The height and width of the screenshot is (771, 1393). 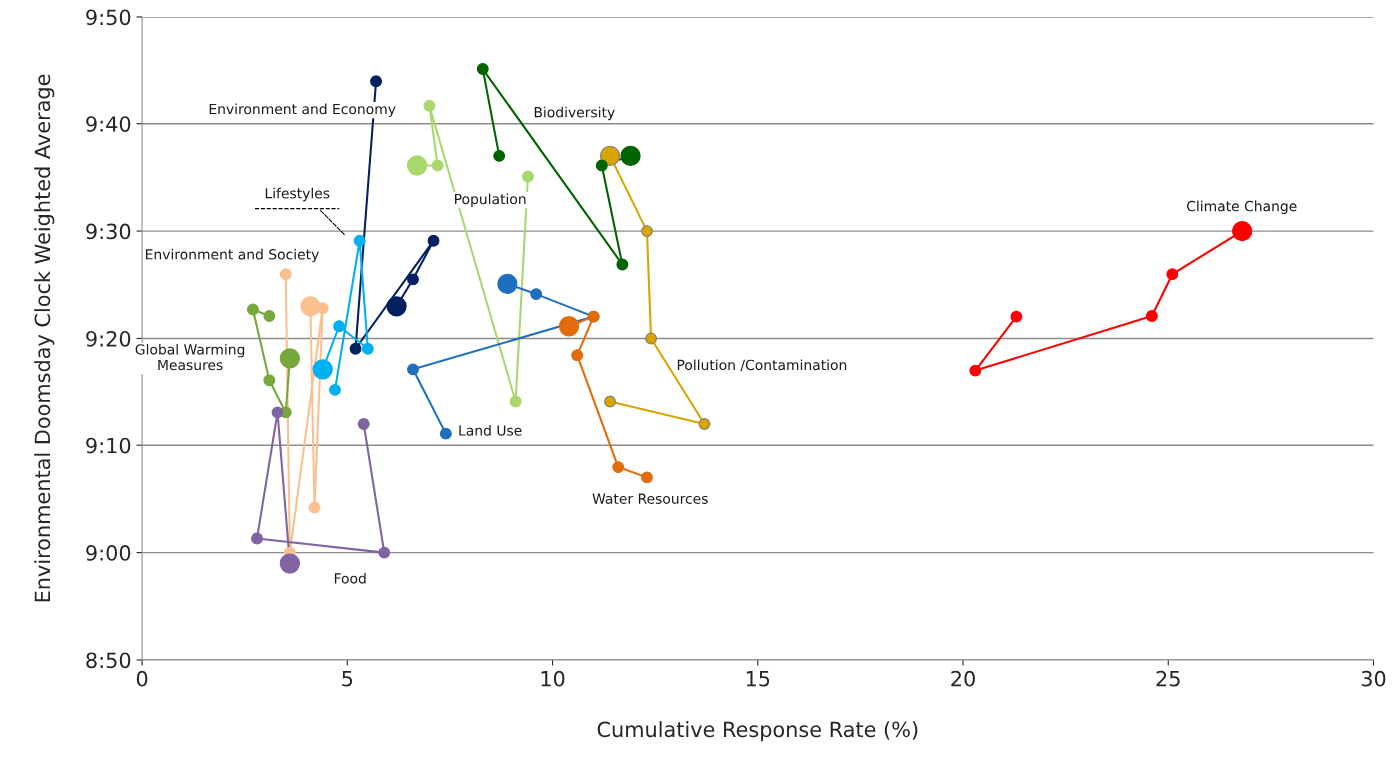 I want to click on y-tick-label: 9:40, so click(x=108, y=124).